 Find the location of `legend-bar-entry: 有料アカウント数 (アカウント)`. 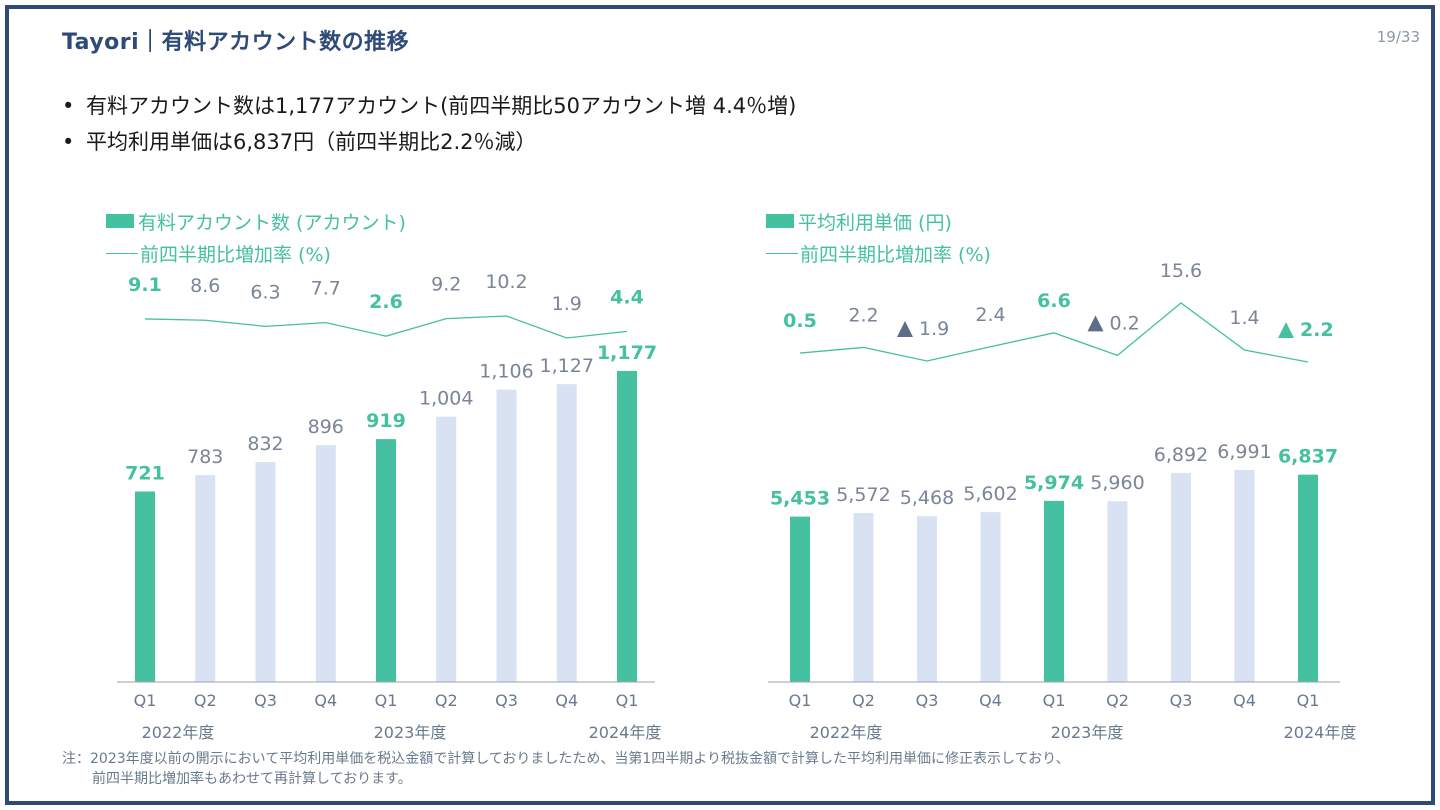

legend-bar-entry: 有料アカウント数 (アカウント) is located at coordinates (256, 221).